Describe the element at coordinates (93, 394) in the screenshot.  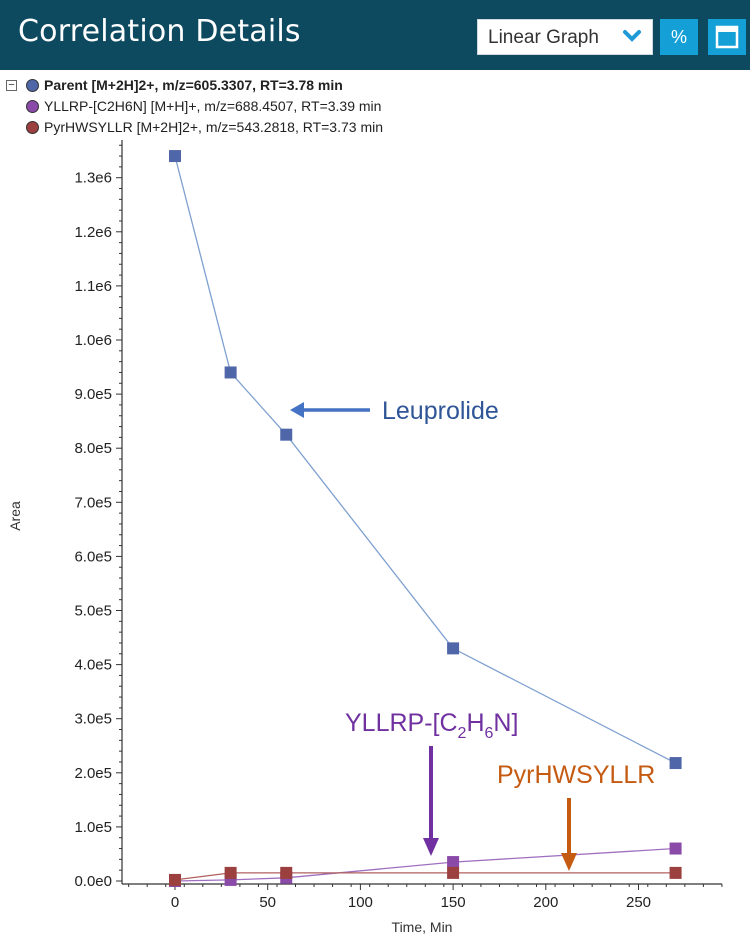
I see `y-tick-label: 9.0e5` at that location.